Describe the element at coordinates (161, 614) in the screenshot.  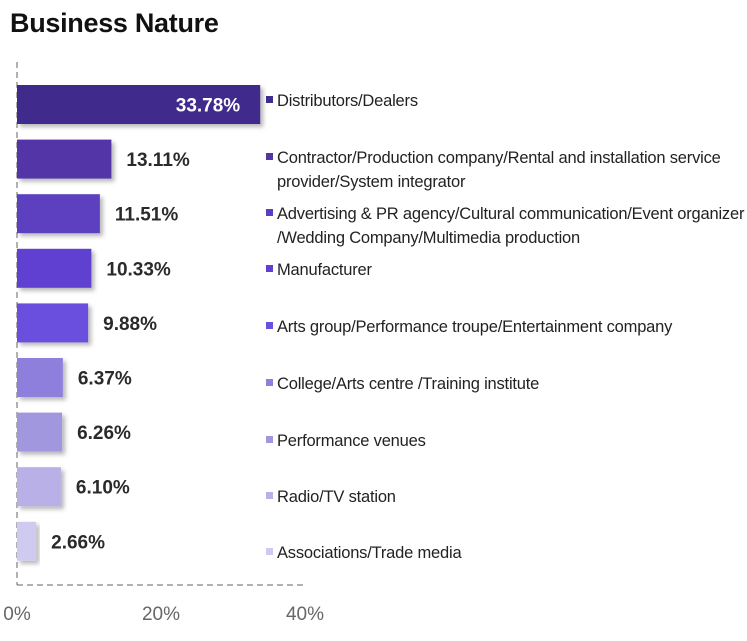
I see `x-tick-label-1: 20%` at that location.